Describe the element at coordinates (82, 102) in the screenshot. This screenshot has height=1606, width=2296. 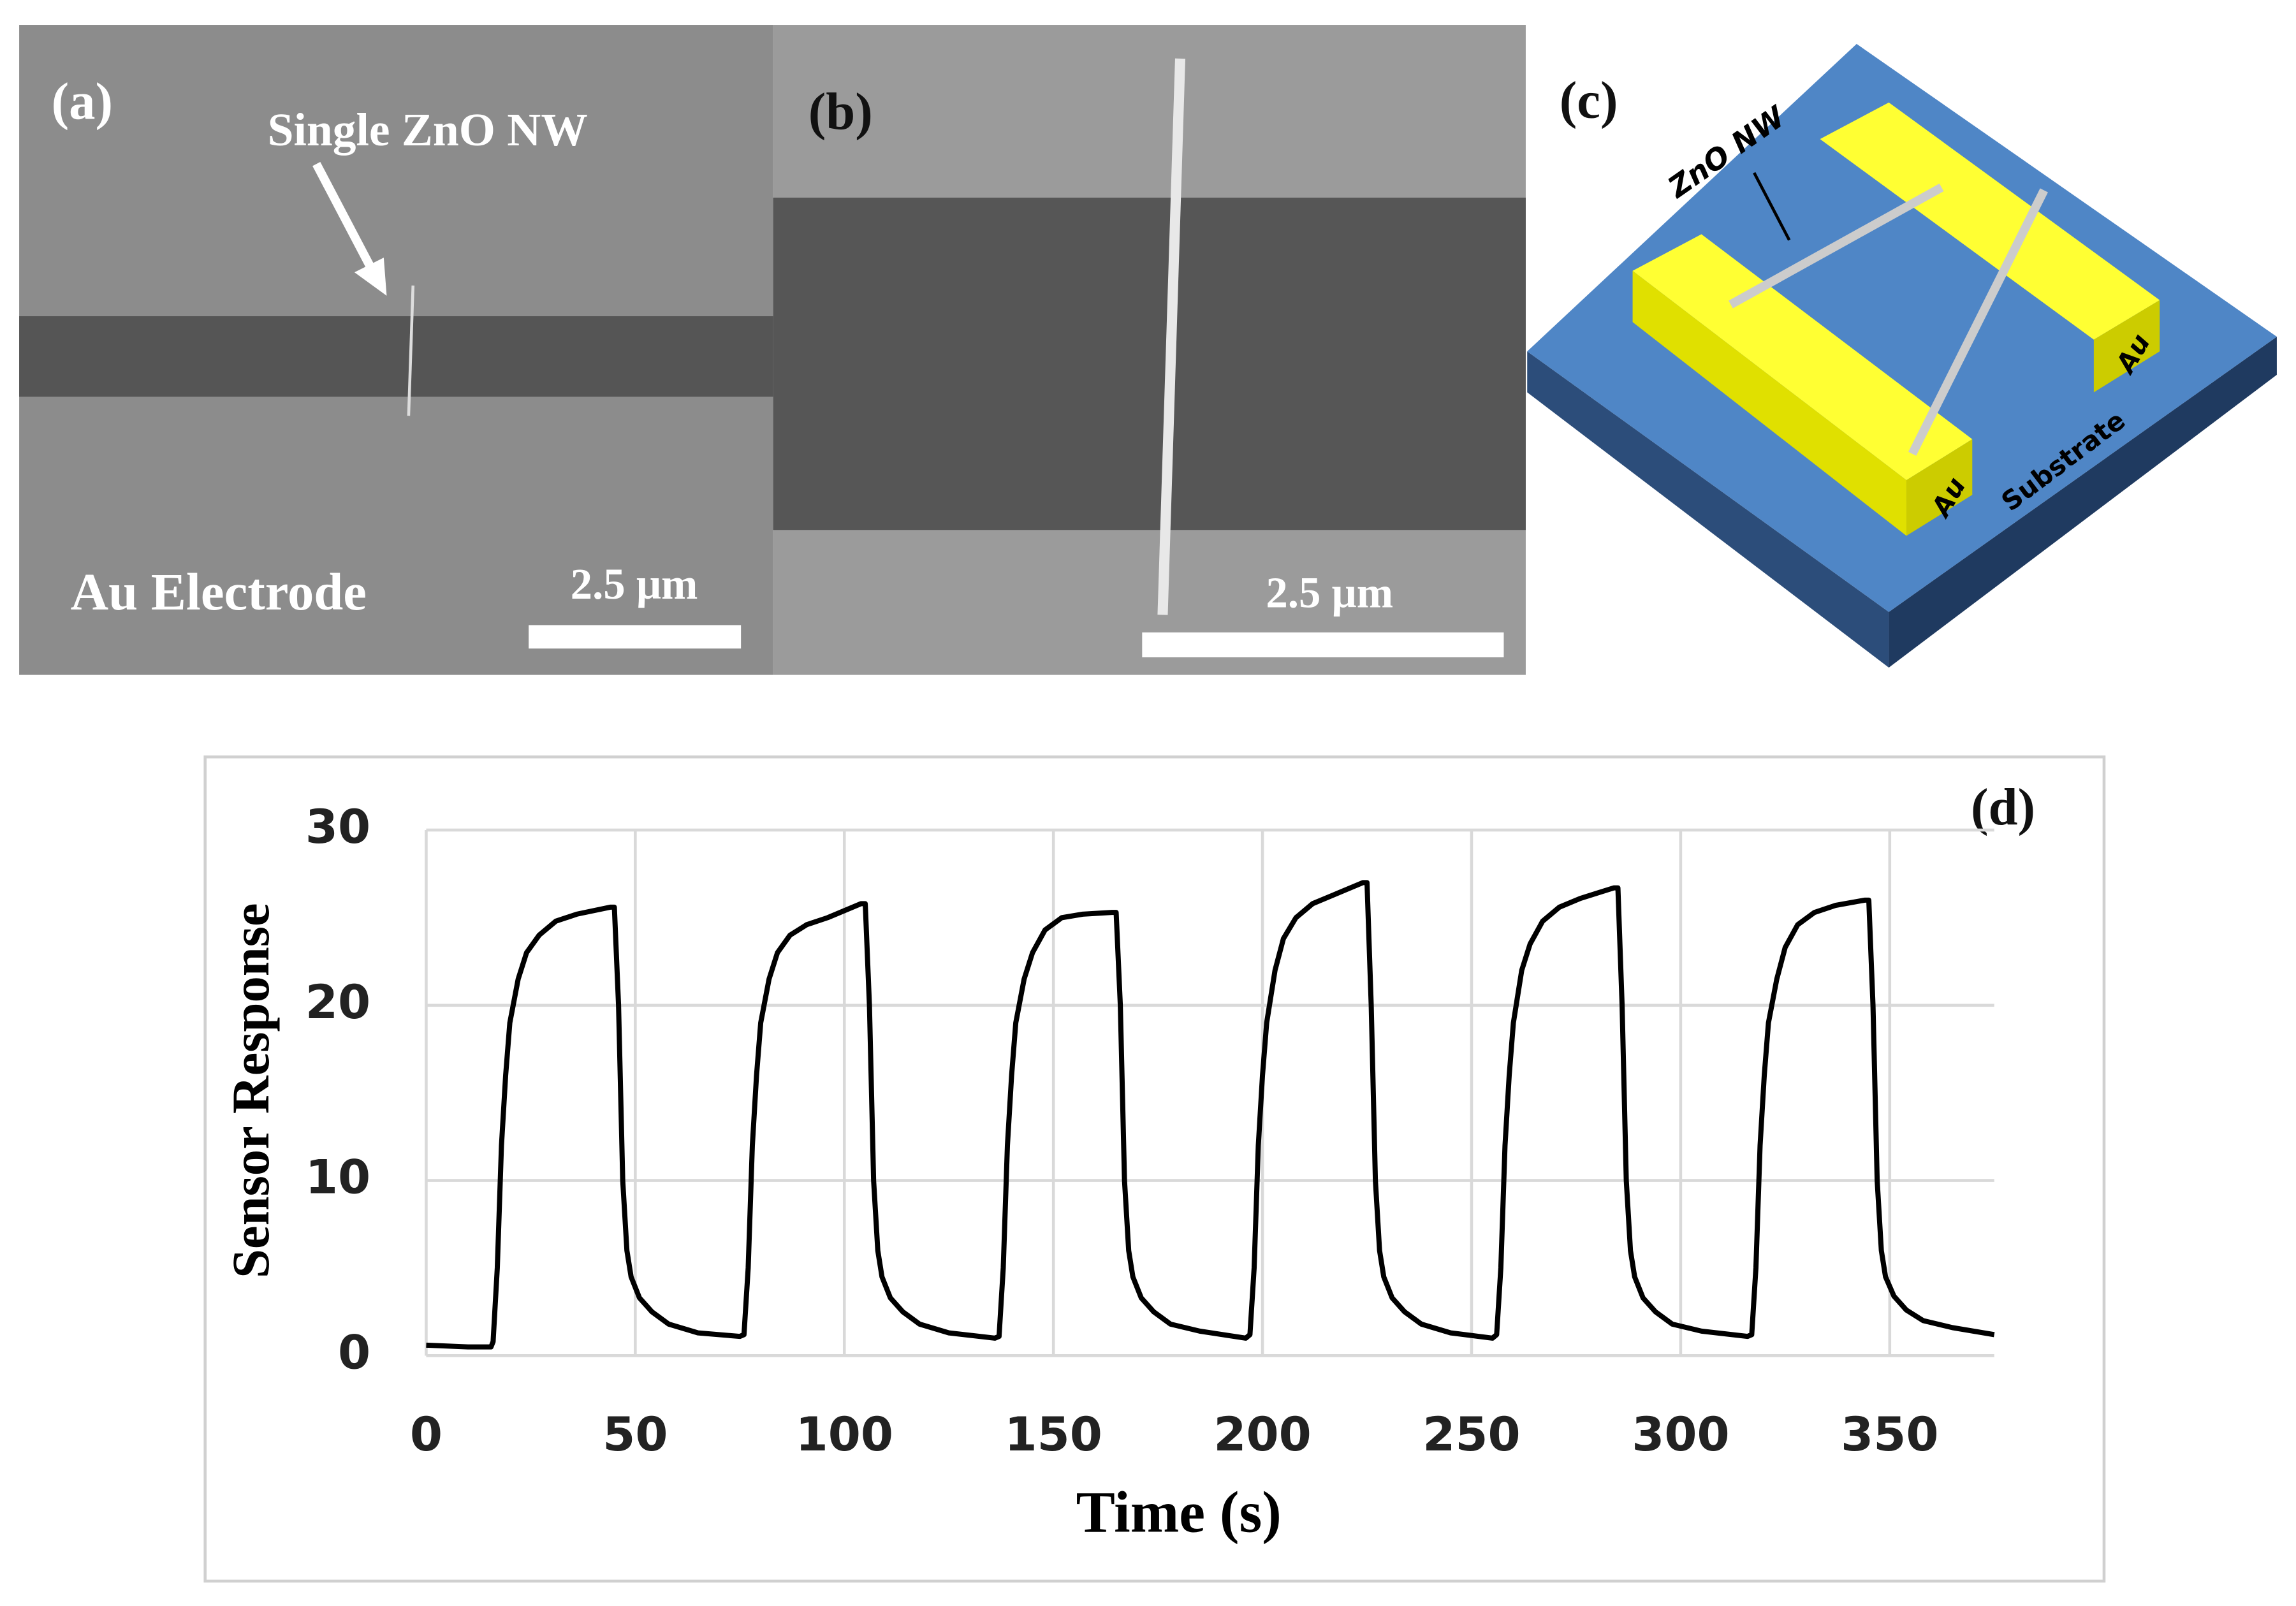
I see `panel-label: (a)` at that location.